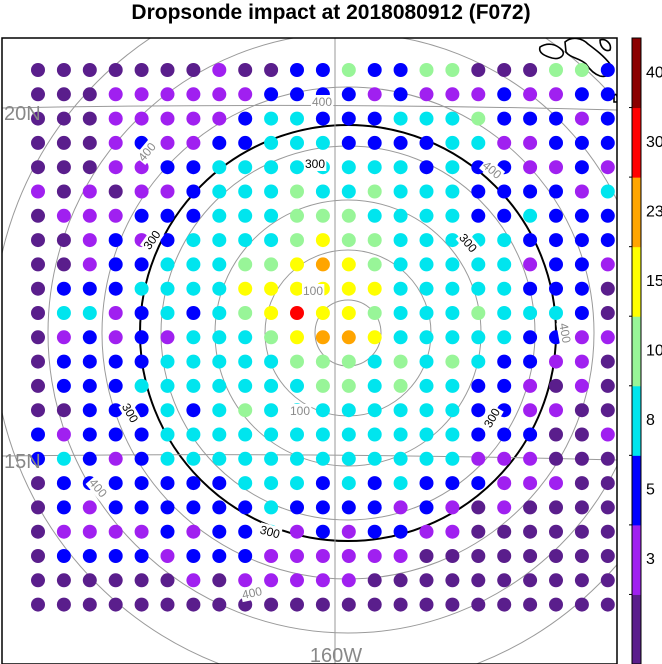  What do you see at coordinates (654, 142) in the screenshot?
I see `colorbar-tick-label: 30` at bounding box center [654, 142].